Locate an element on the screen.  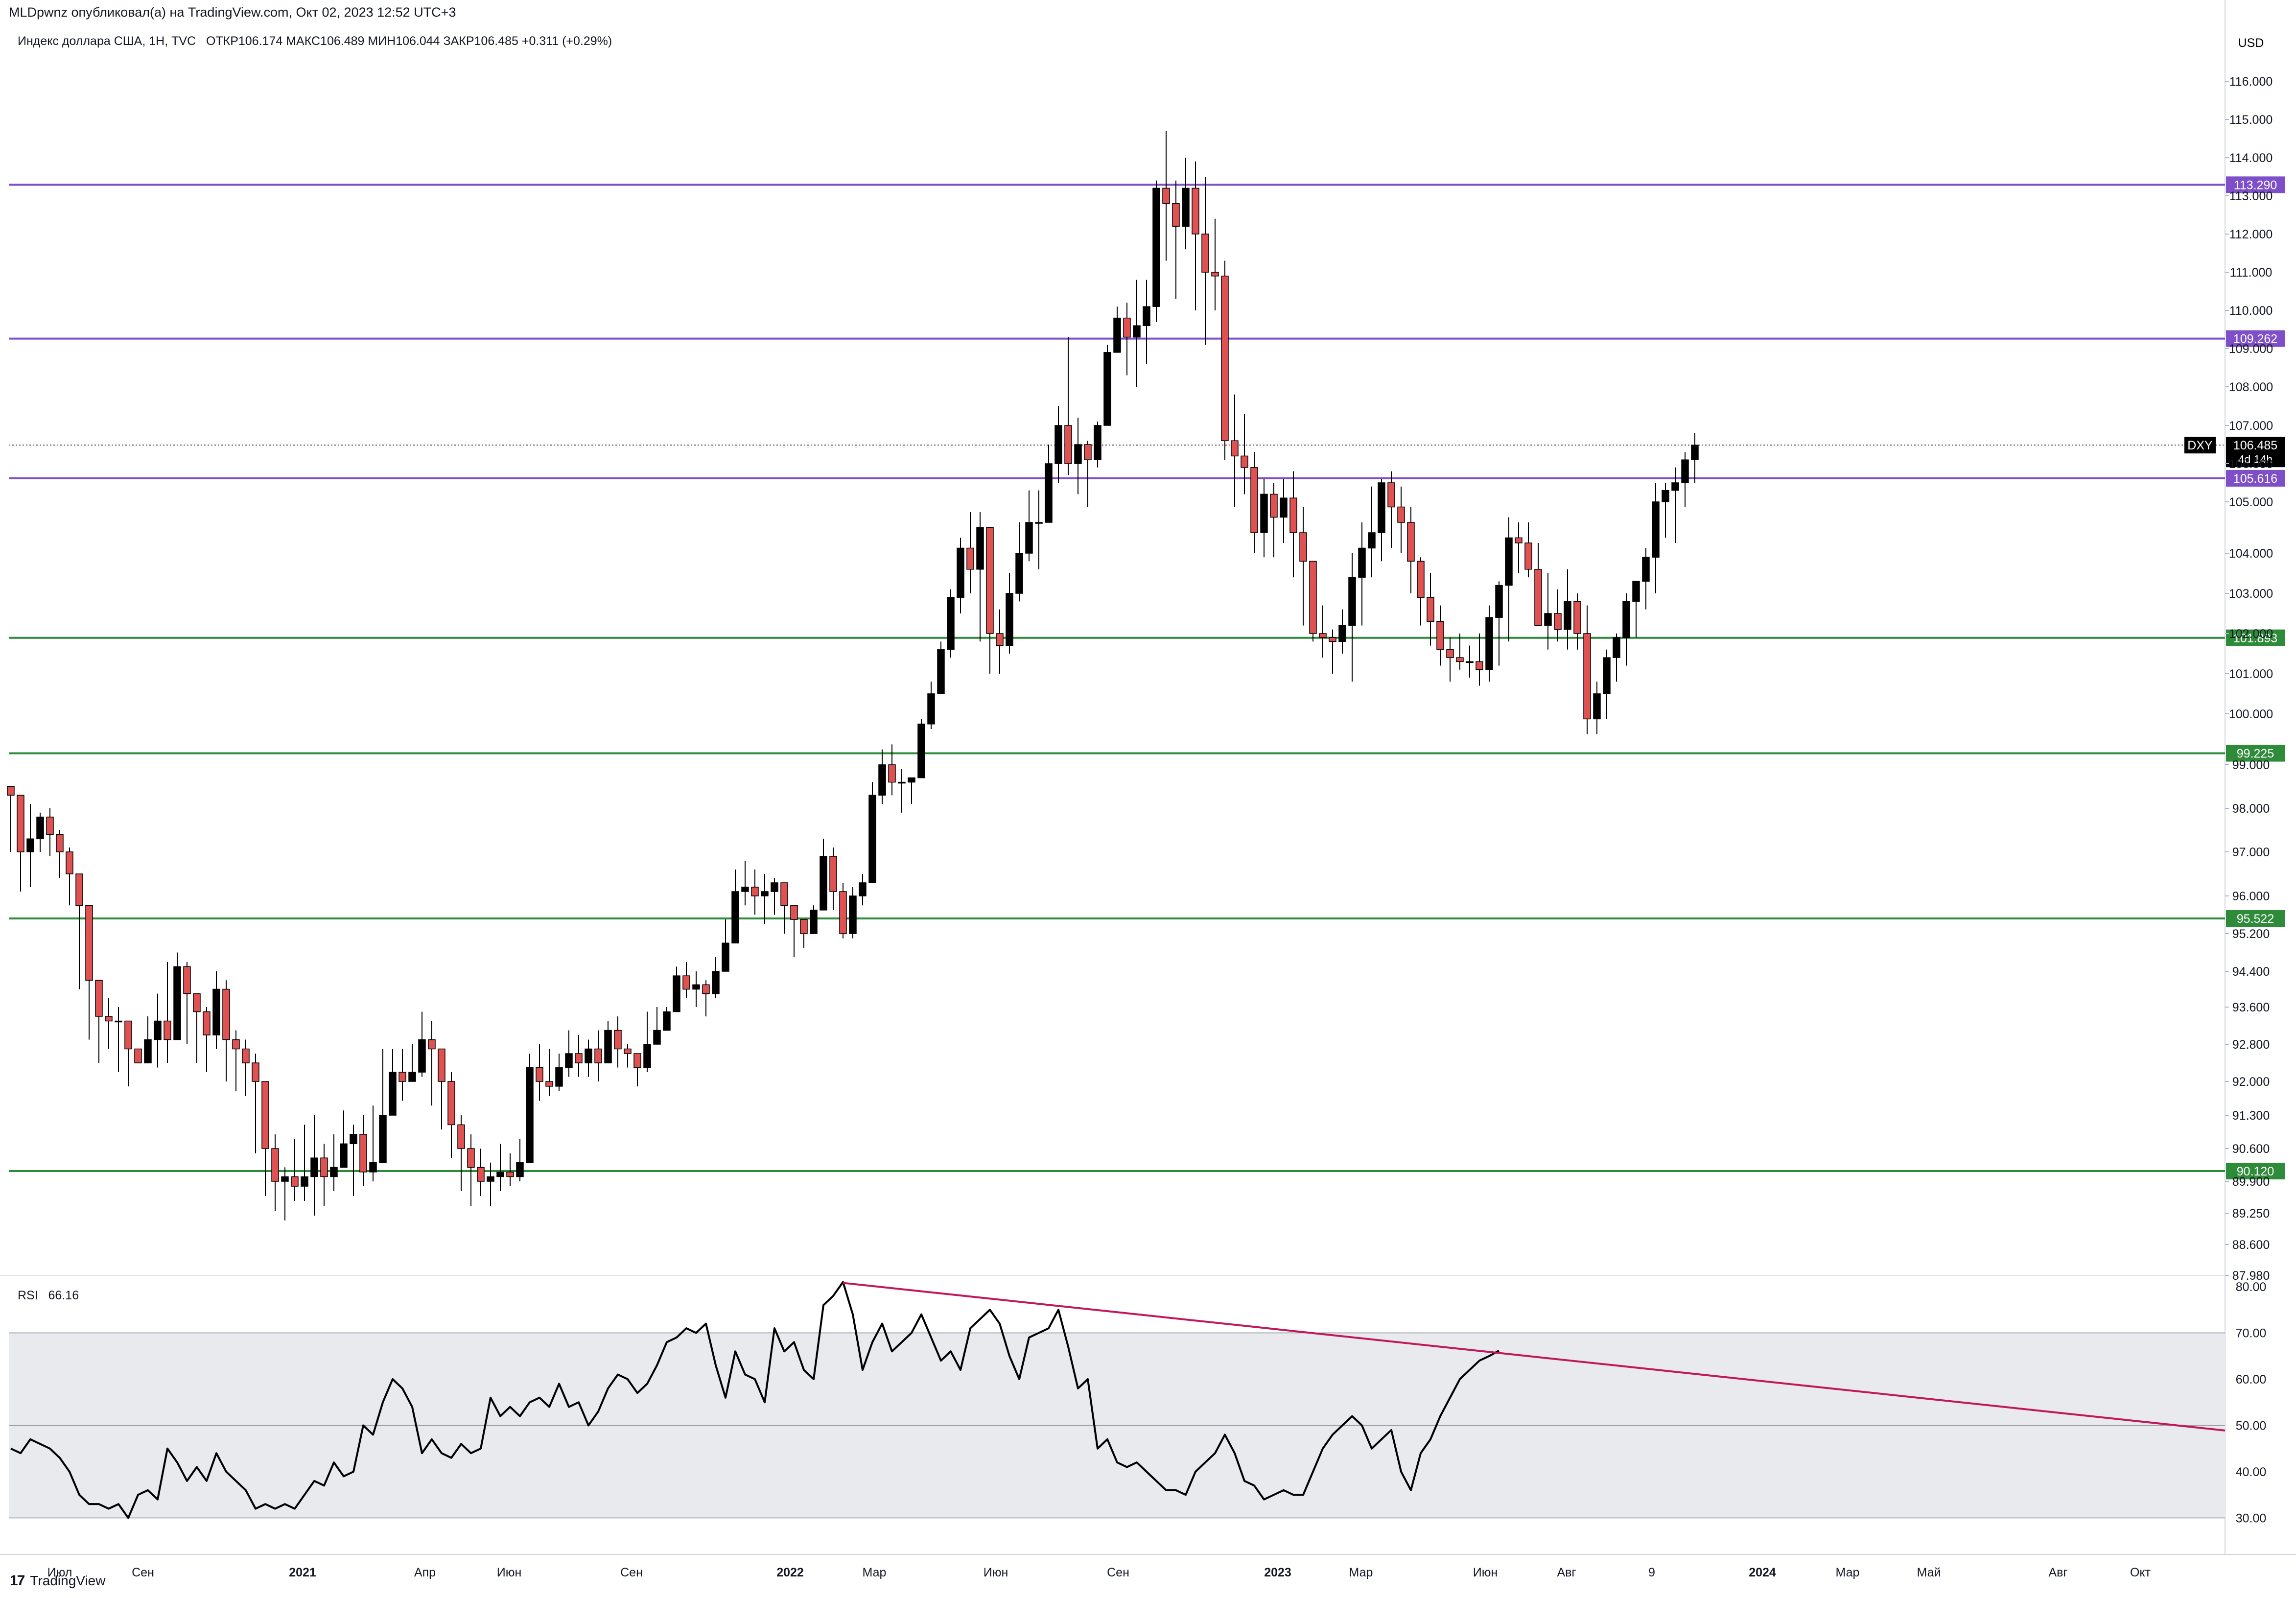
time-tick-label: Июн is located at coordinates (509, 1572).